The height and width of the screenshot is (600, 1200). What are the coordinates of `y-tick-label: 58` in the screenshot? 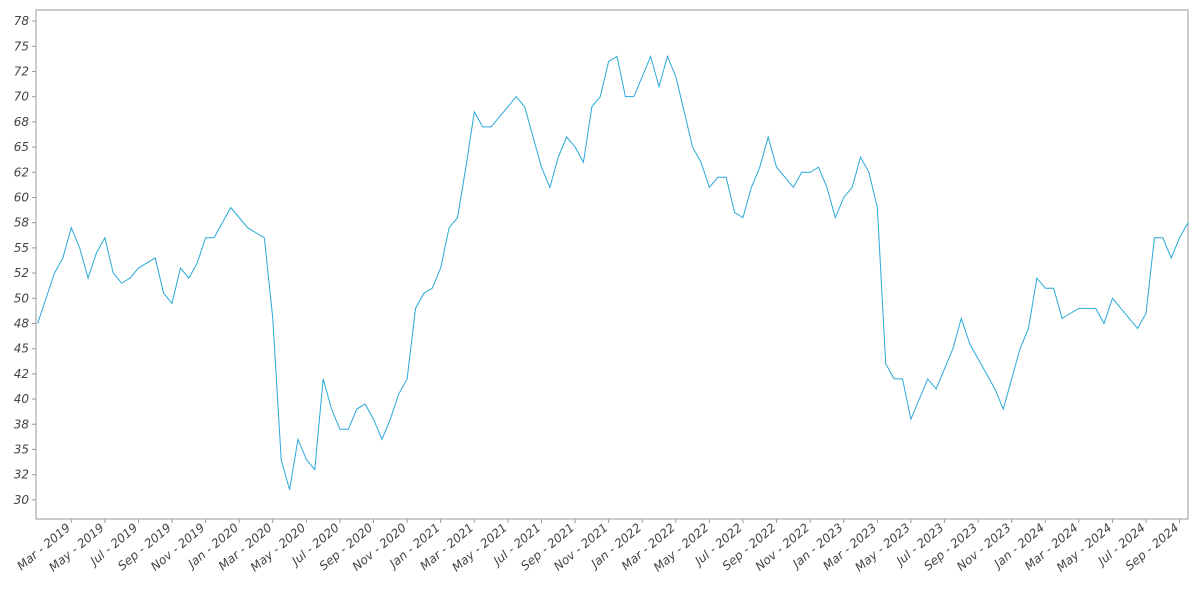 It's located at (22, 223).